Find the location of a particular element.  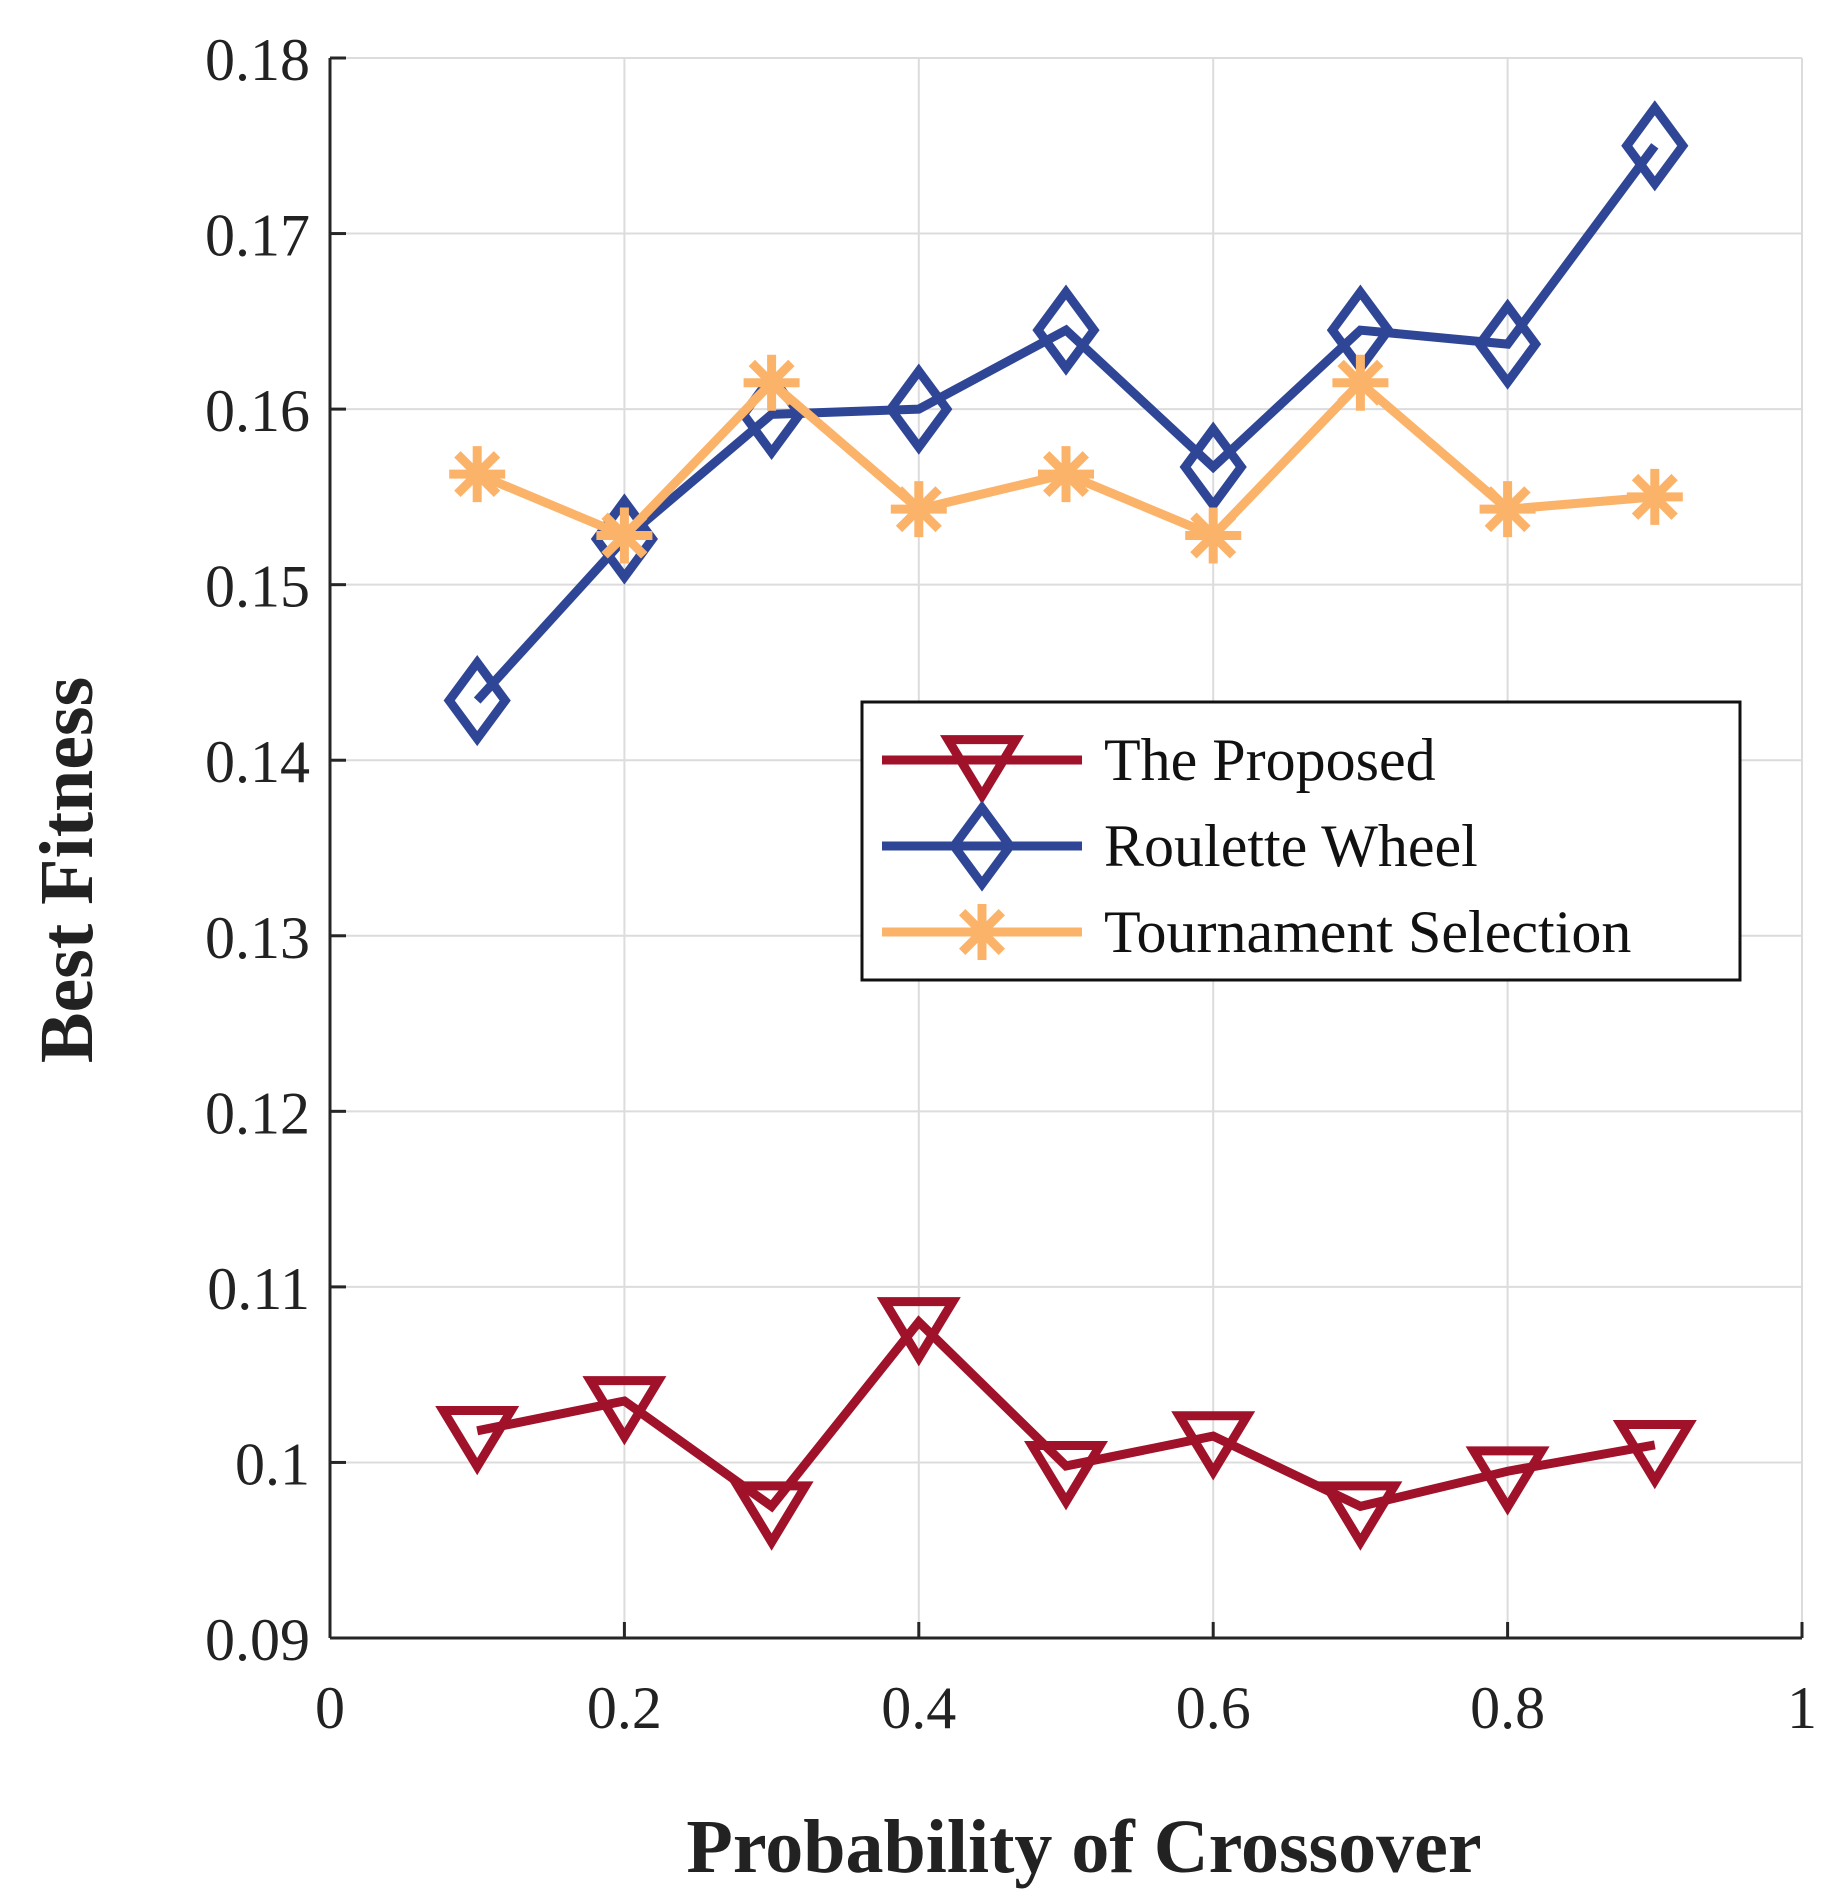

y-tick-label: 0.1 is located at coordinates (272, 1464).